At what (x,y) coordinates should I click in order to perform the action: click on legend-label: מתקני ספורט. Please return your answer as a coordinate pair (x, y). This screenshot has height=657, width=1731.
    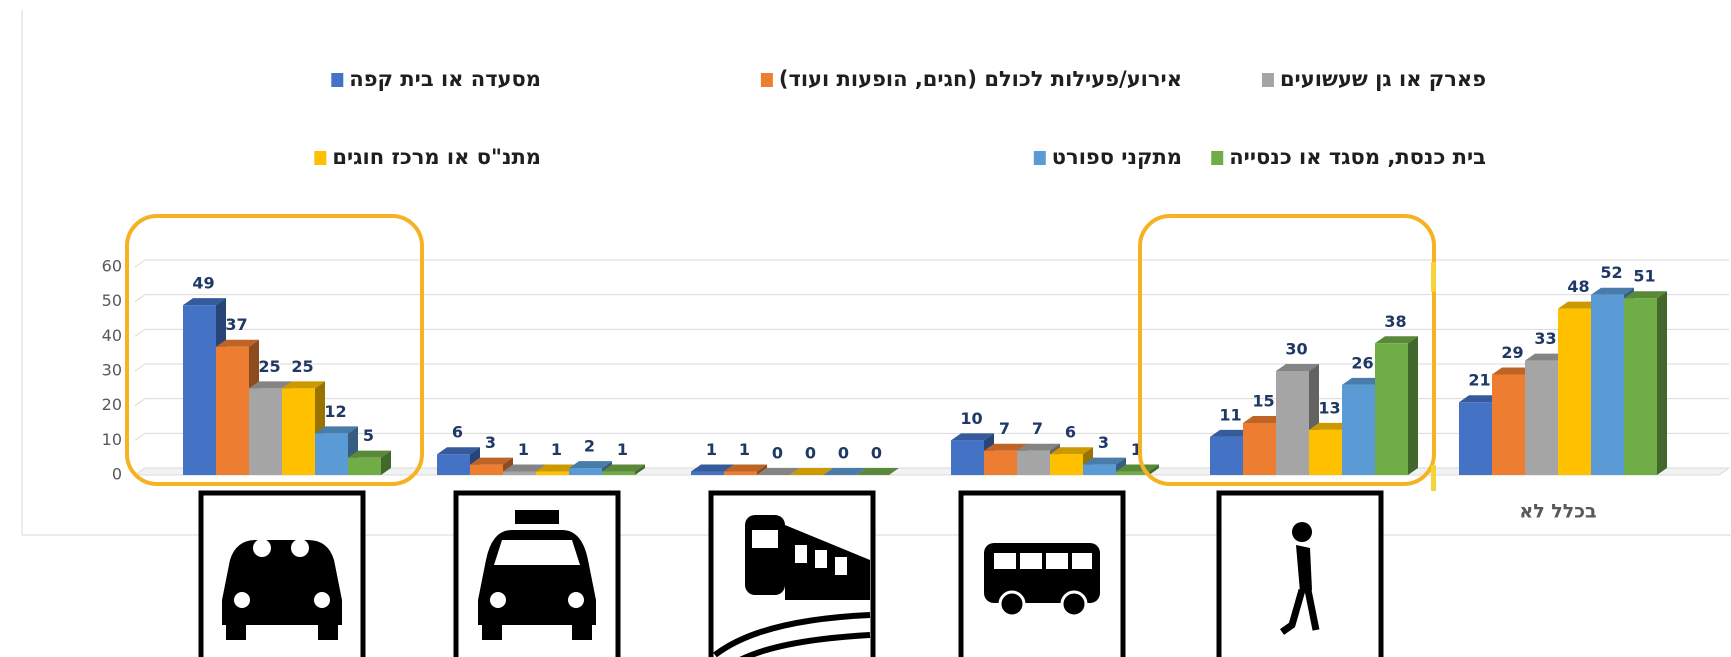
    Looking at the image, I should click on (1117, 157).